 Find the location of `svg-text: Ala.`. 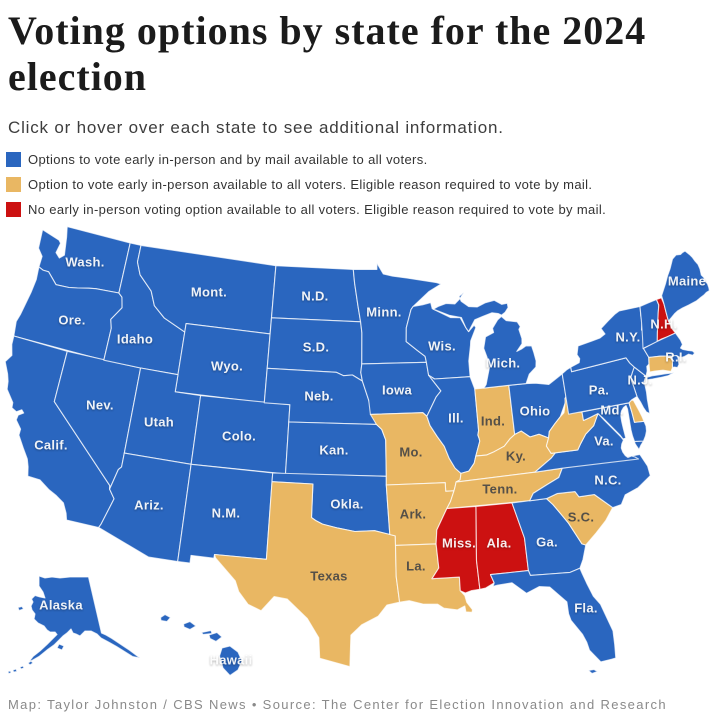

svg-text: Ala. is located at coordinates (498, 543).